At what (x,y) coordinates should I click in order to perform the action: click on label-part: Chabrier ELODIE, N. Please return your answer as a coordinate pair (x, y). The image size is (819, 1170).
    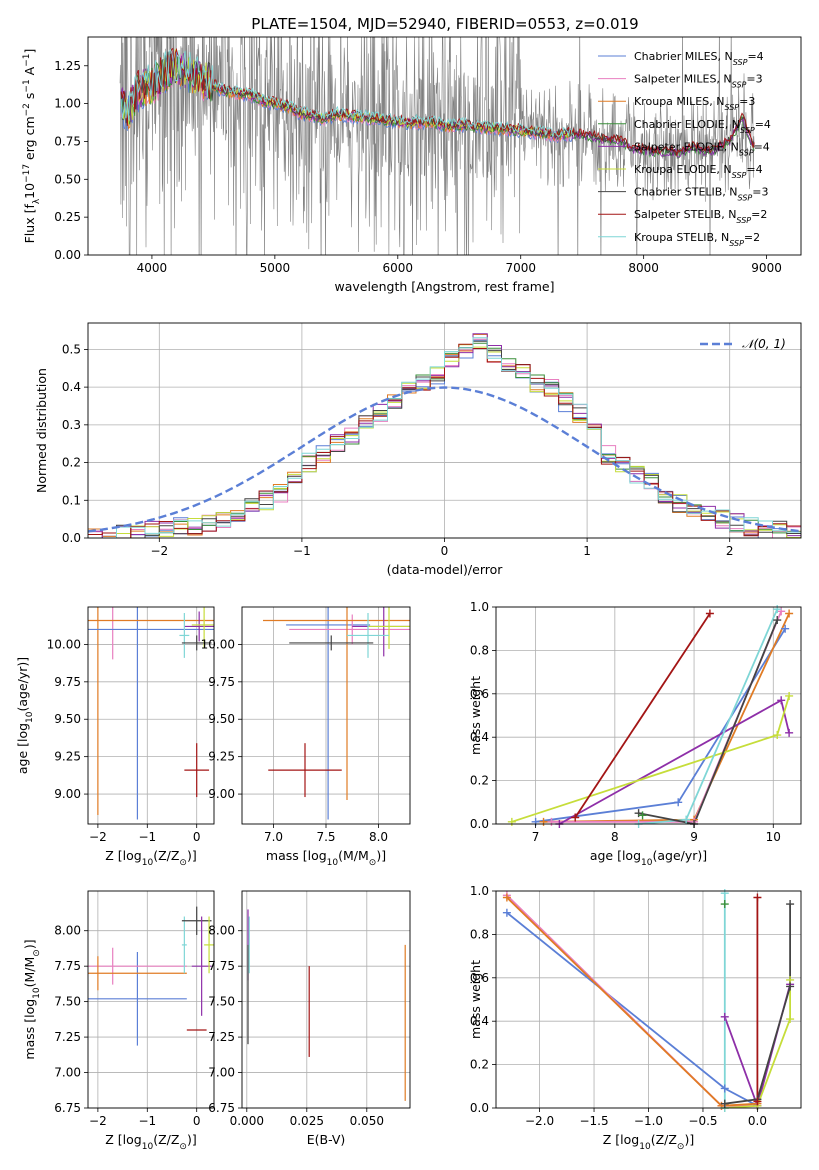
    Looking at the image, I should click on (687, 124).